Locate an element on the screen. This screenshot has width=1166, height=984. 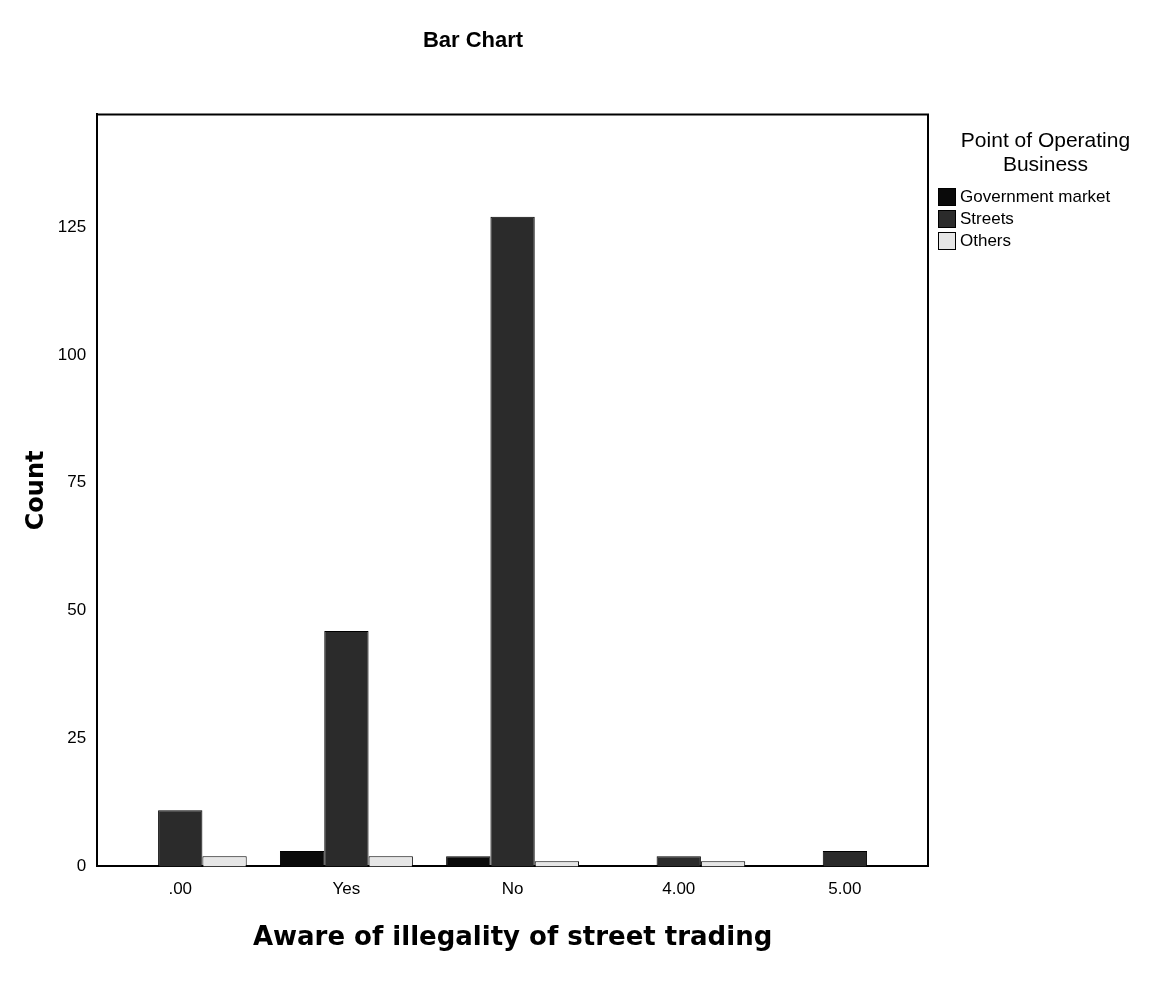
x-tick-label: 4.00 is located at coordinates (679, 889).